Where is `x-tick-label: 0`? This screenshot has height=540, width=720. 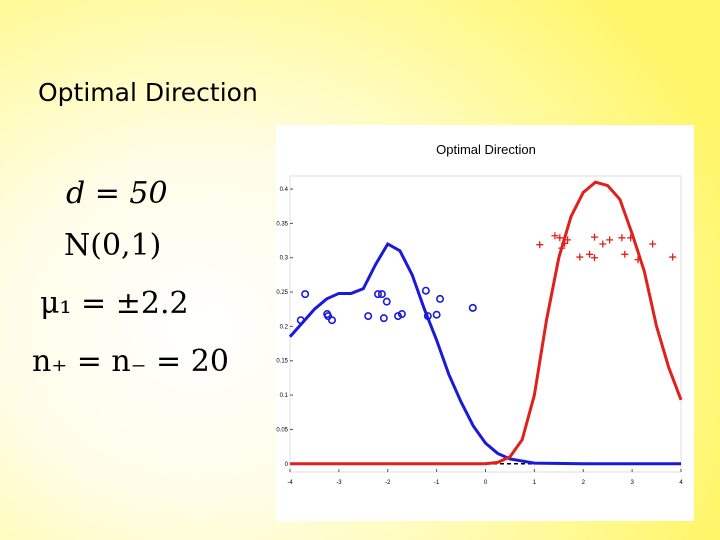
x-tick-label: 0 is located at coordinates (486, 483).